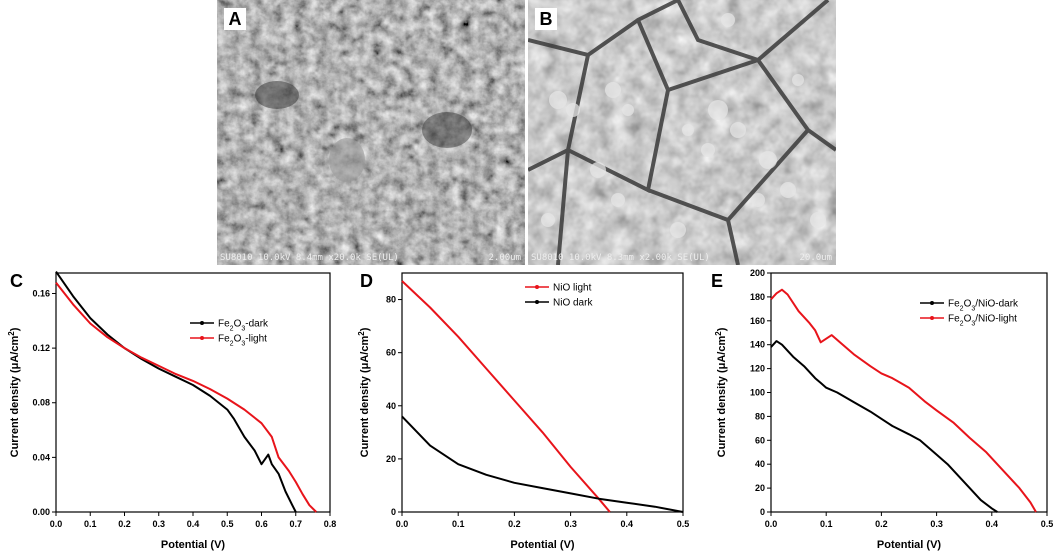 This screenshot has height=560, width=1059. I want to click on legend-label: Fe2O3/NiO-dark, so click(983, 306).